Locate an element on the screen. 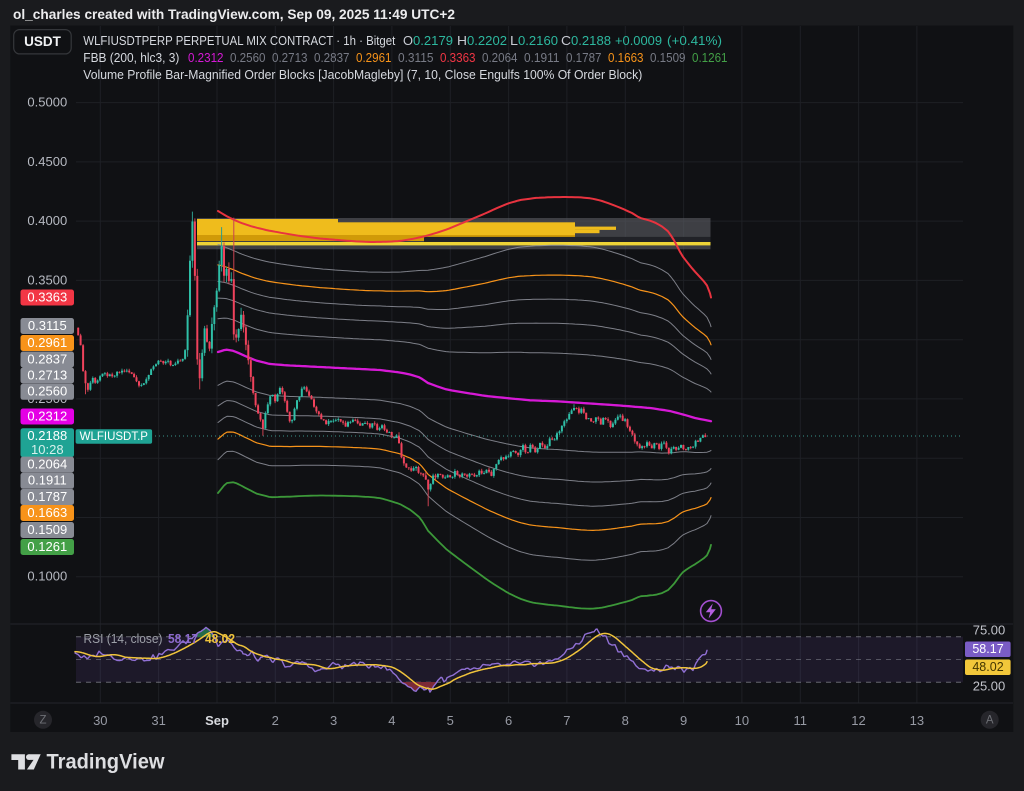  svg-text: 11 is located at coordinates (800, 720).